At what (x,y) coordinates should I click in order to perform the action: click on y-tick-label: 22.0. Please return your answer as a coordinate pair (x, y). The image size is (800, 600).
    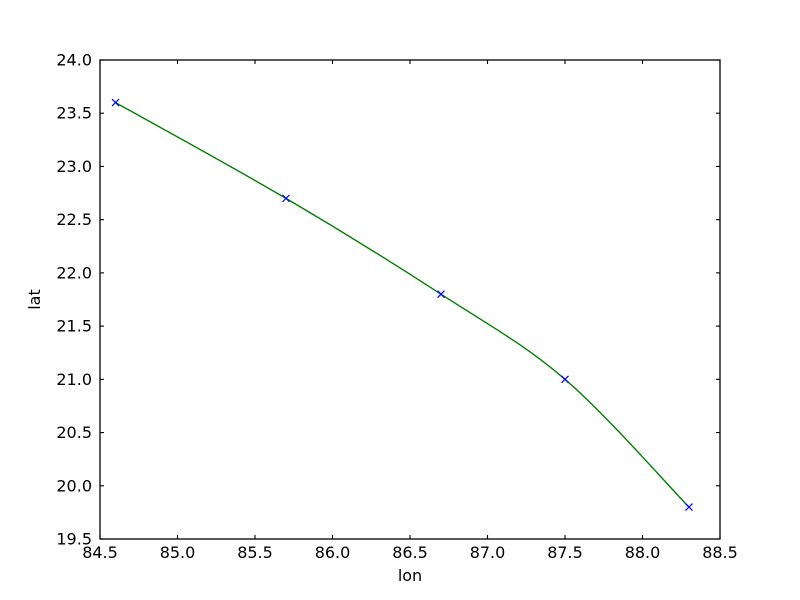
    Looking at the image, I should click on (74, 272).